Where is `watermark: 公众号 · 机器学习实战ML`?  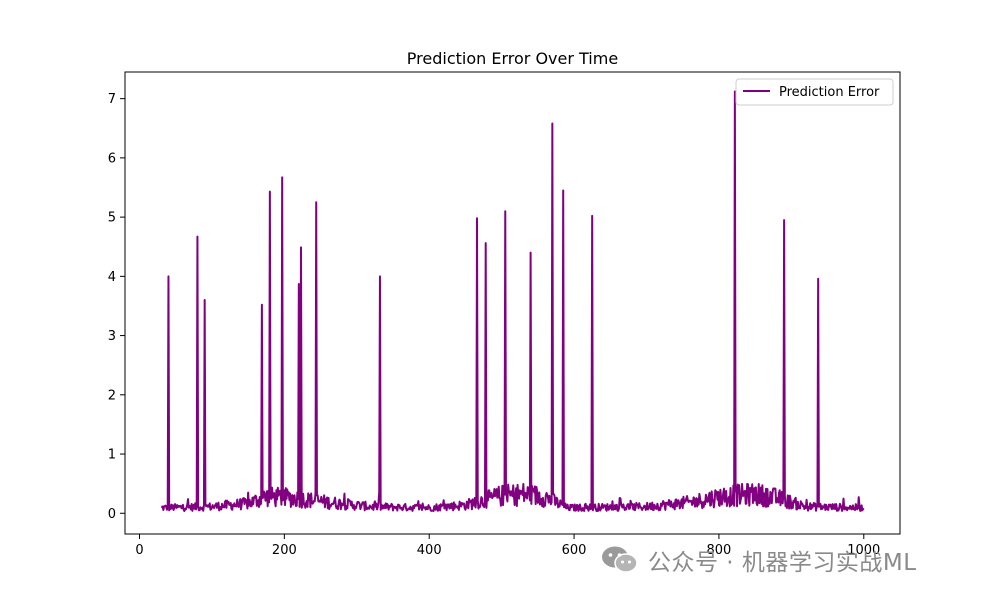 watermark: 公众号 · 机器学习实战ML is located at coordinates (758, 560).